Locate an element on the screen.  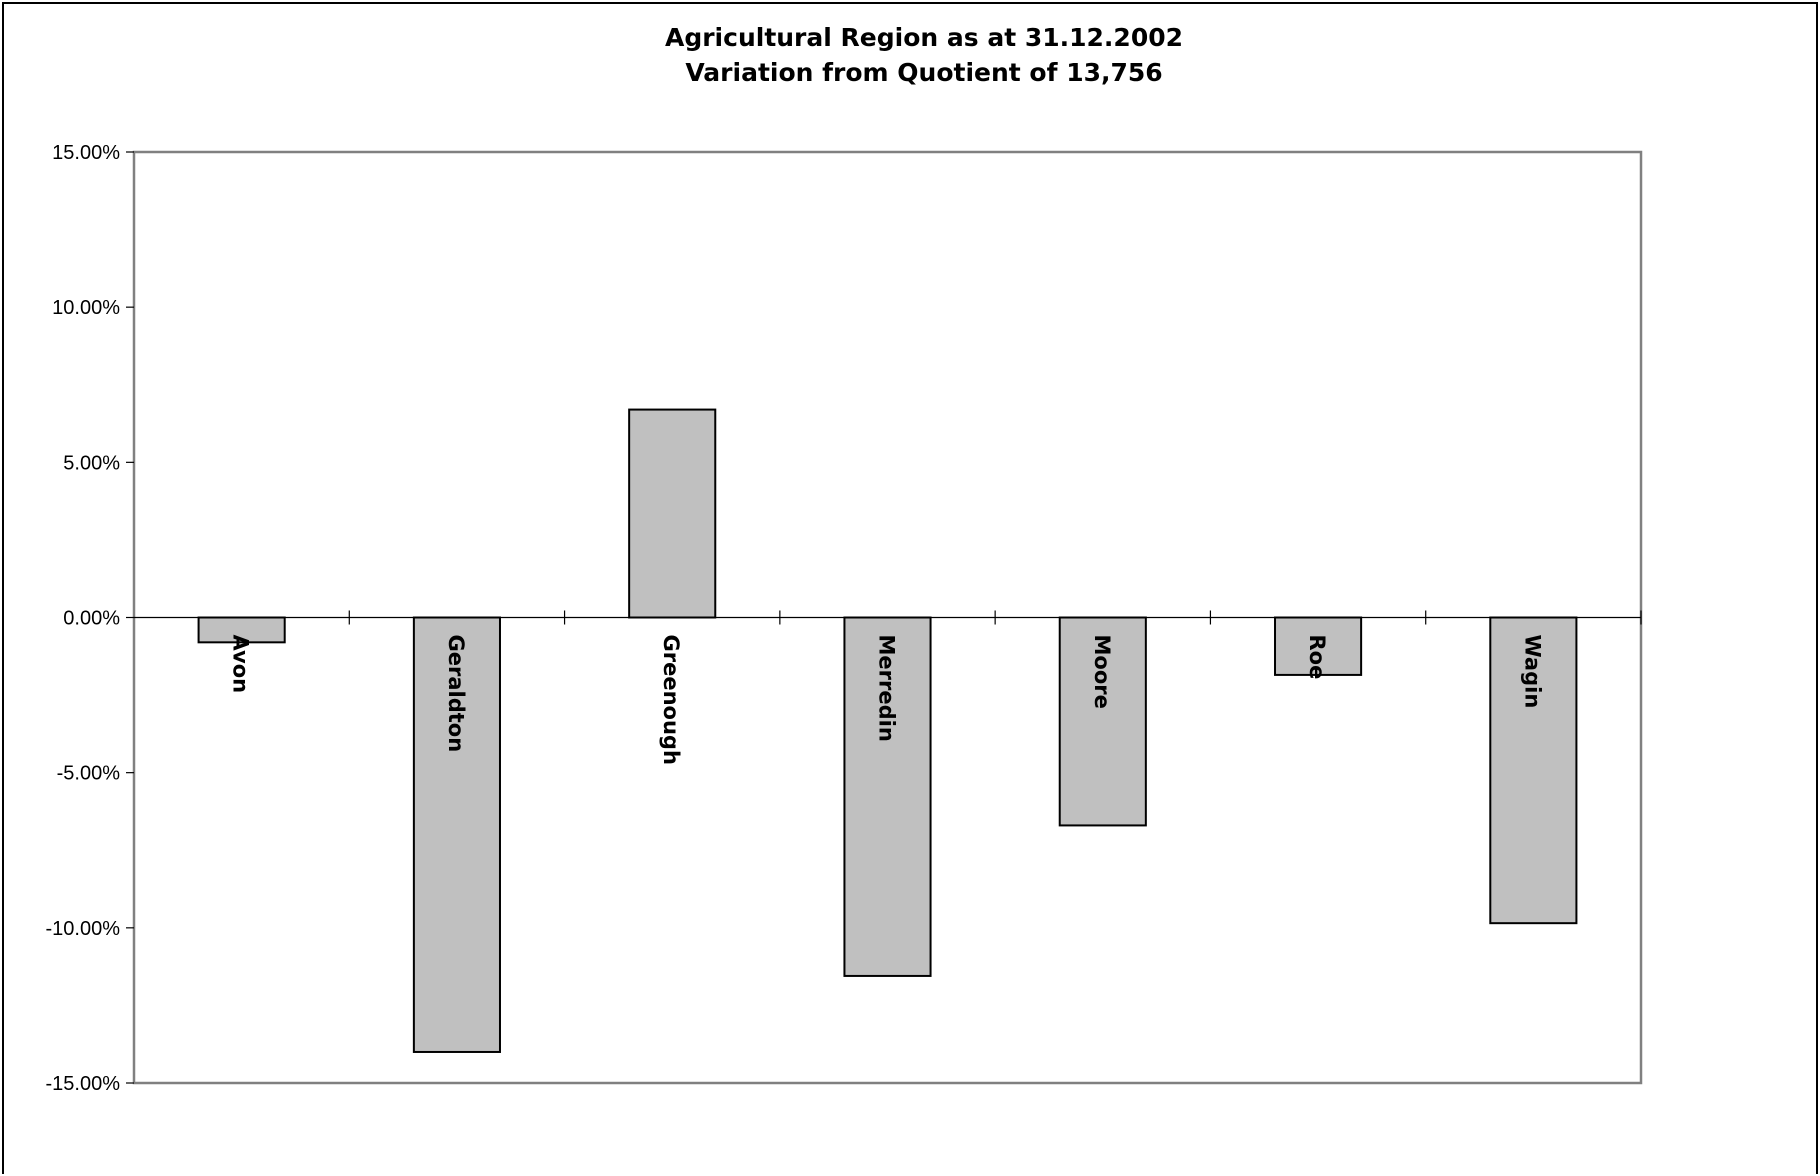
category-label: Moore is located at coordinates (1102, 672).